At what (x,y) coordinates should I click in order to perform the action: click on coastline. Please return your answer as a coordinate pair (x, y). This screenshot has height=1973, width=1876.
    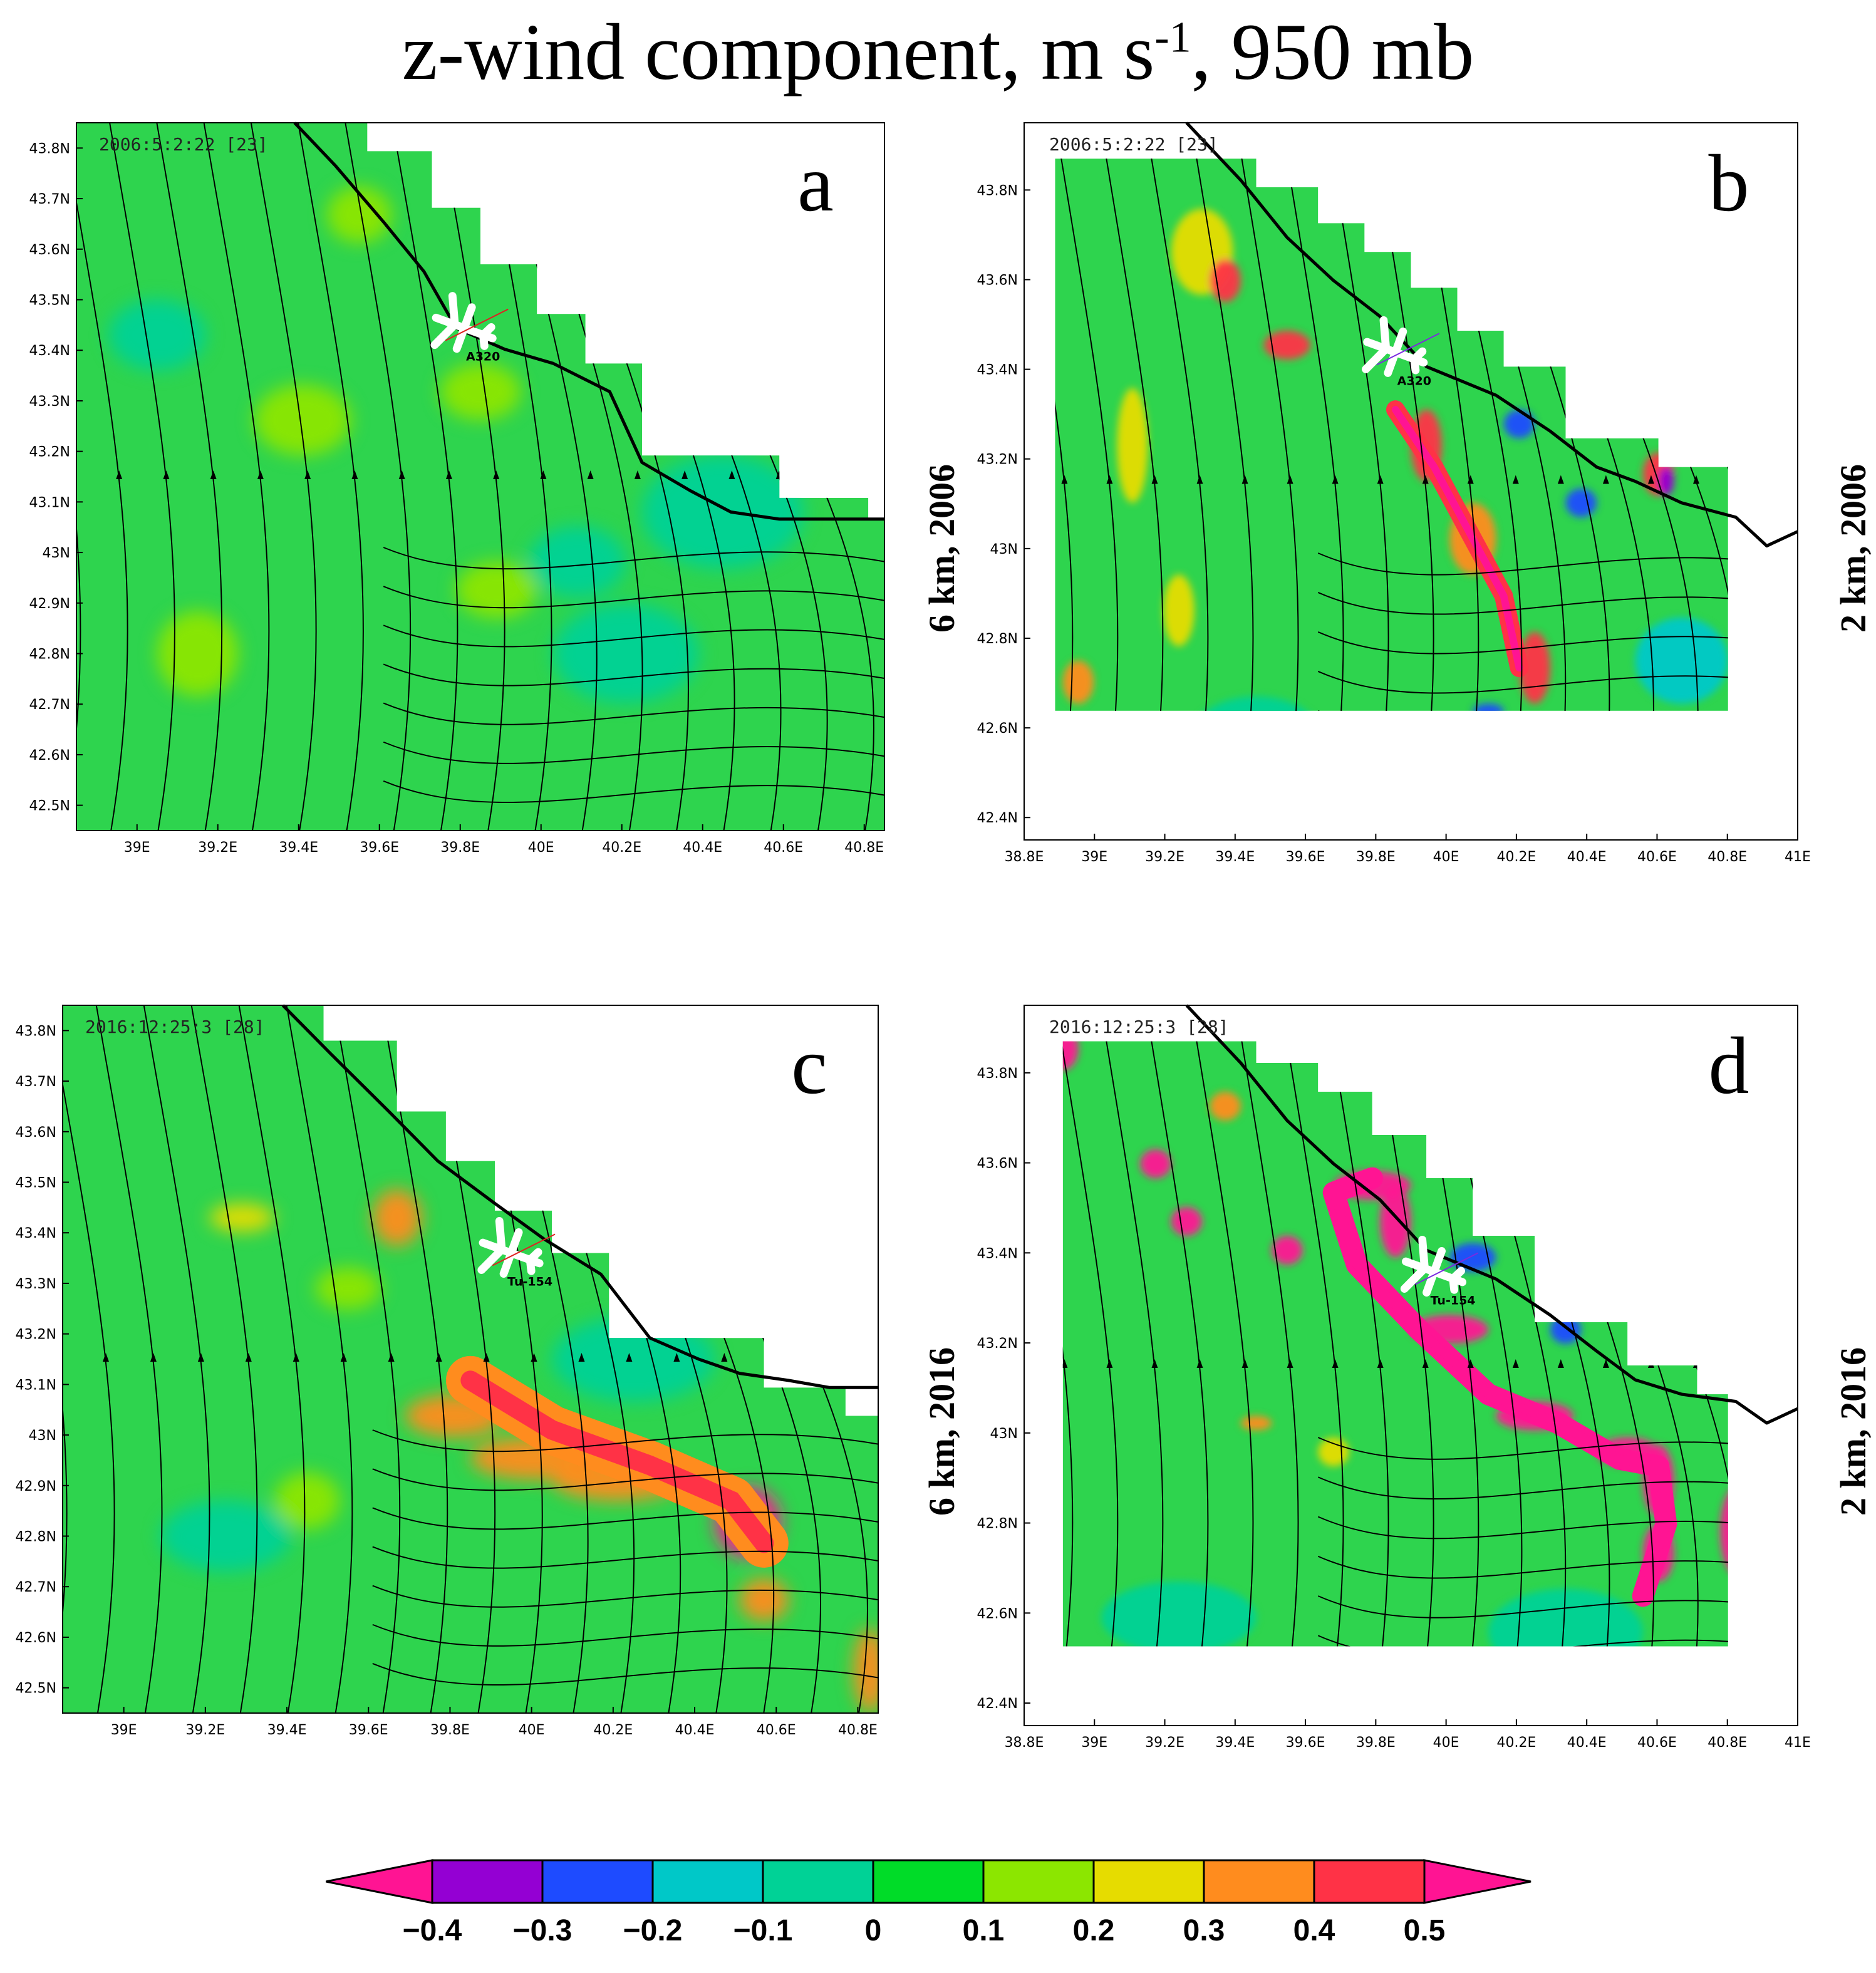
    Looking at the image, I should click on (1492, 1214).